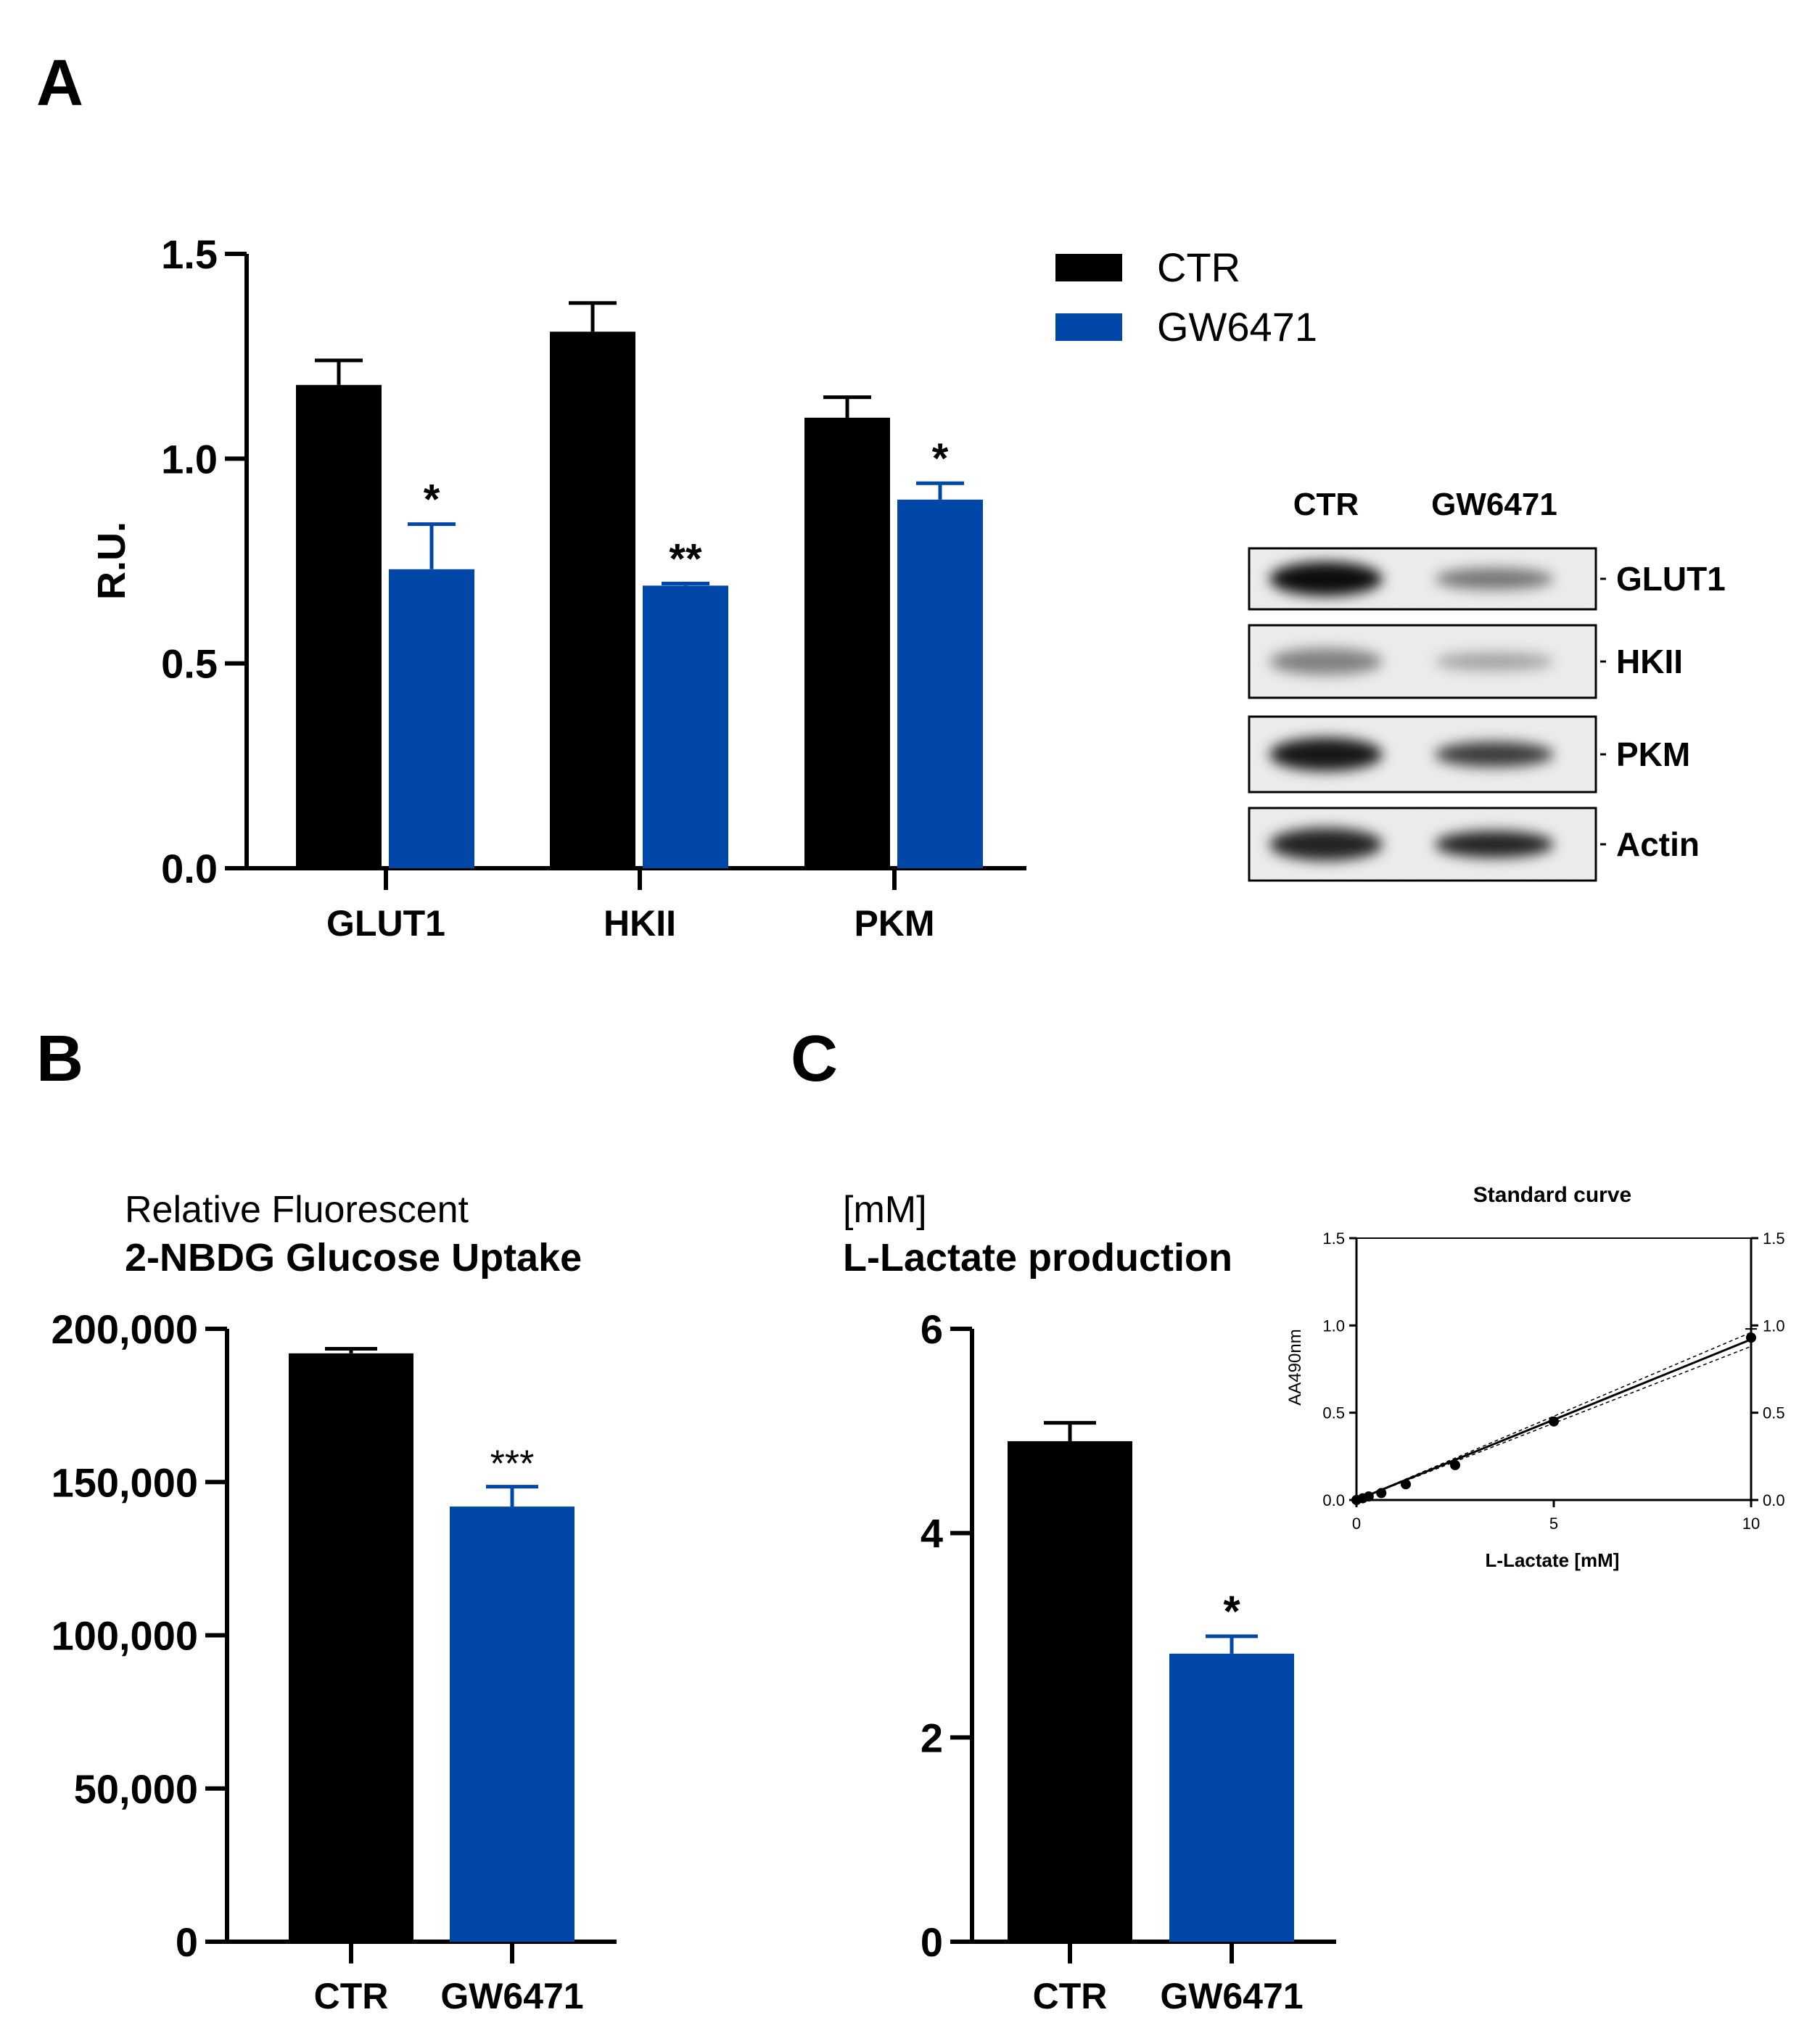  I want to click on y-tick-label: 0.0, so click(189, 868).